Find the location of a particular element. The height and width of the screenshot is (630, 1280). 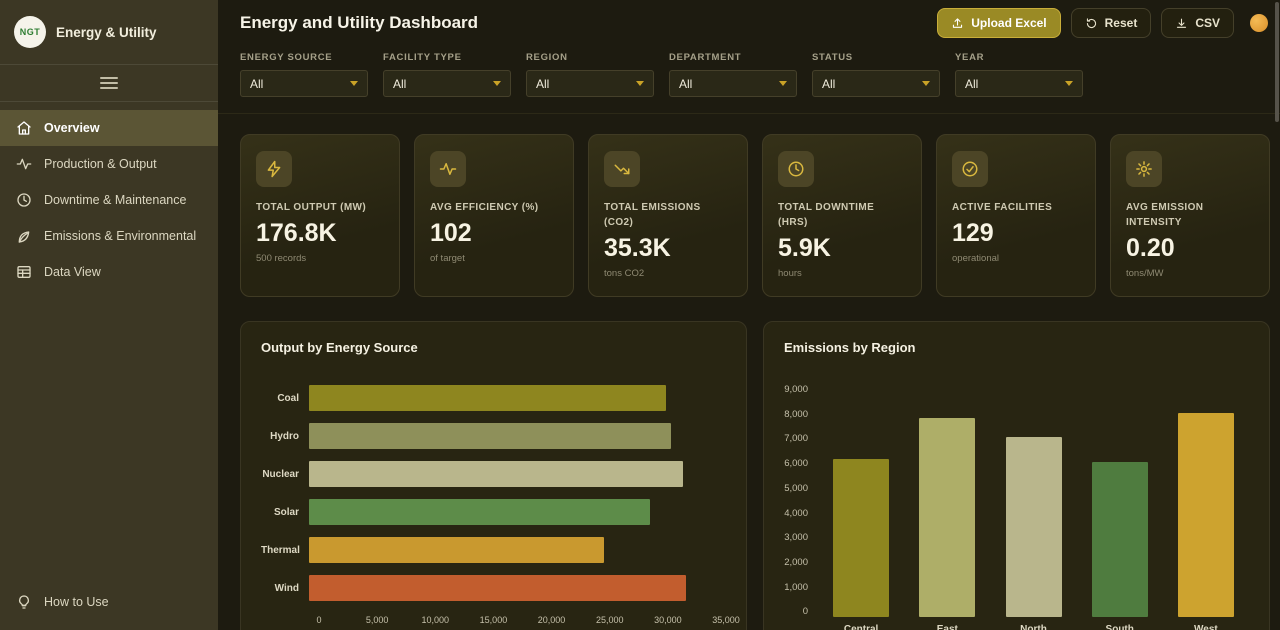

filter-year: YEAR All is located at coordinates (1019, 74).